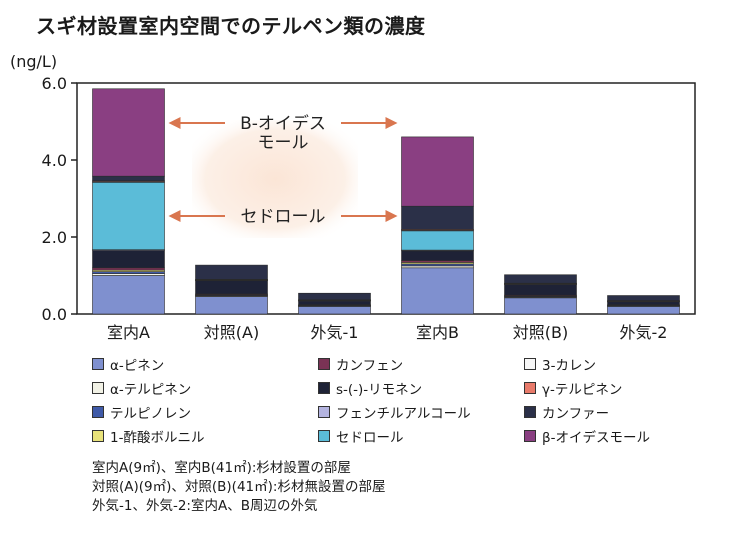 The height and width of the screenshot is (538, 730). Describe the element at coordinates (596, 437) in the screenshot. I see `legend-label: β-オイデスモール` at that location.